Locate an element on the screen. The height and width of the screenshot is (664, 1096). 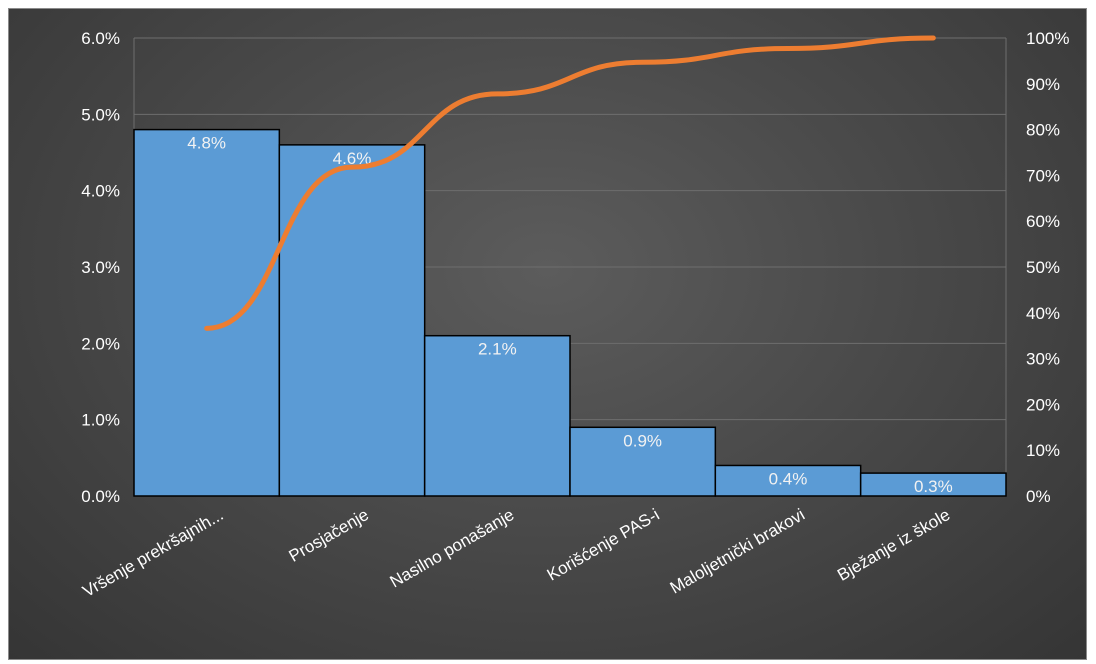
left-axis-tick-label: 6.0% is located at coordinates (100, 38).